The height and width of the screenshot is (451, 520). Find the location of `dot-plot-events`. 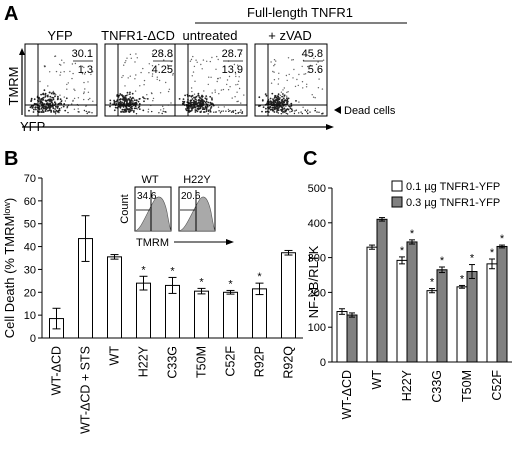

dot-plot-events is located at coordinates (211, 84).